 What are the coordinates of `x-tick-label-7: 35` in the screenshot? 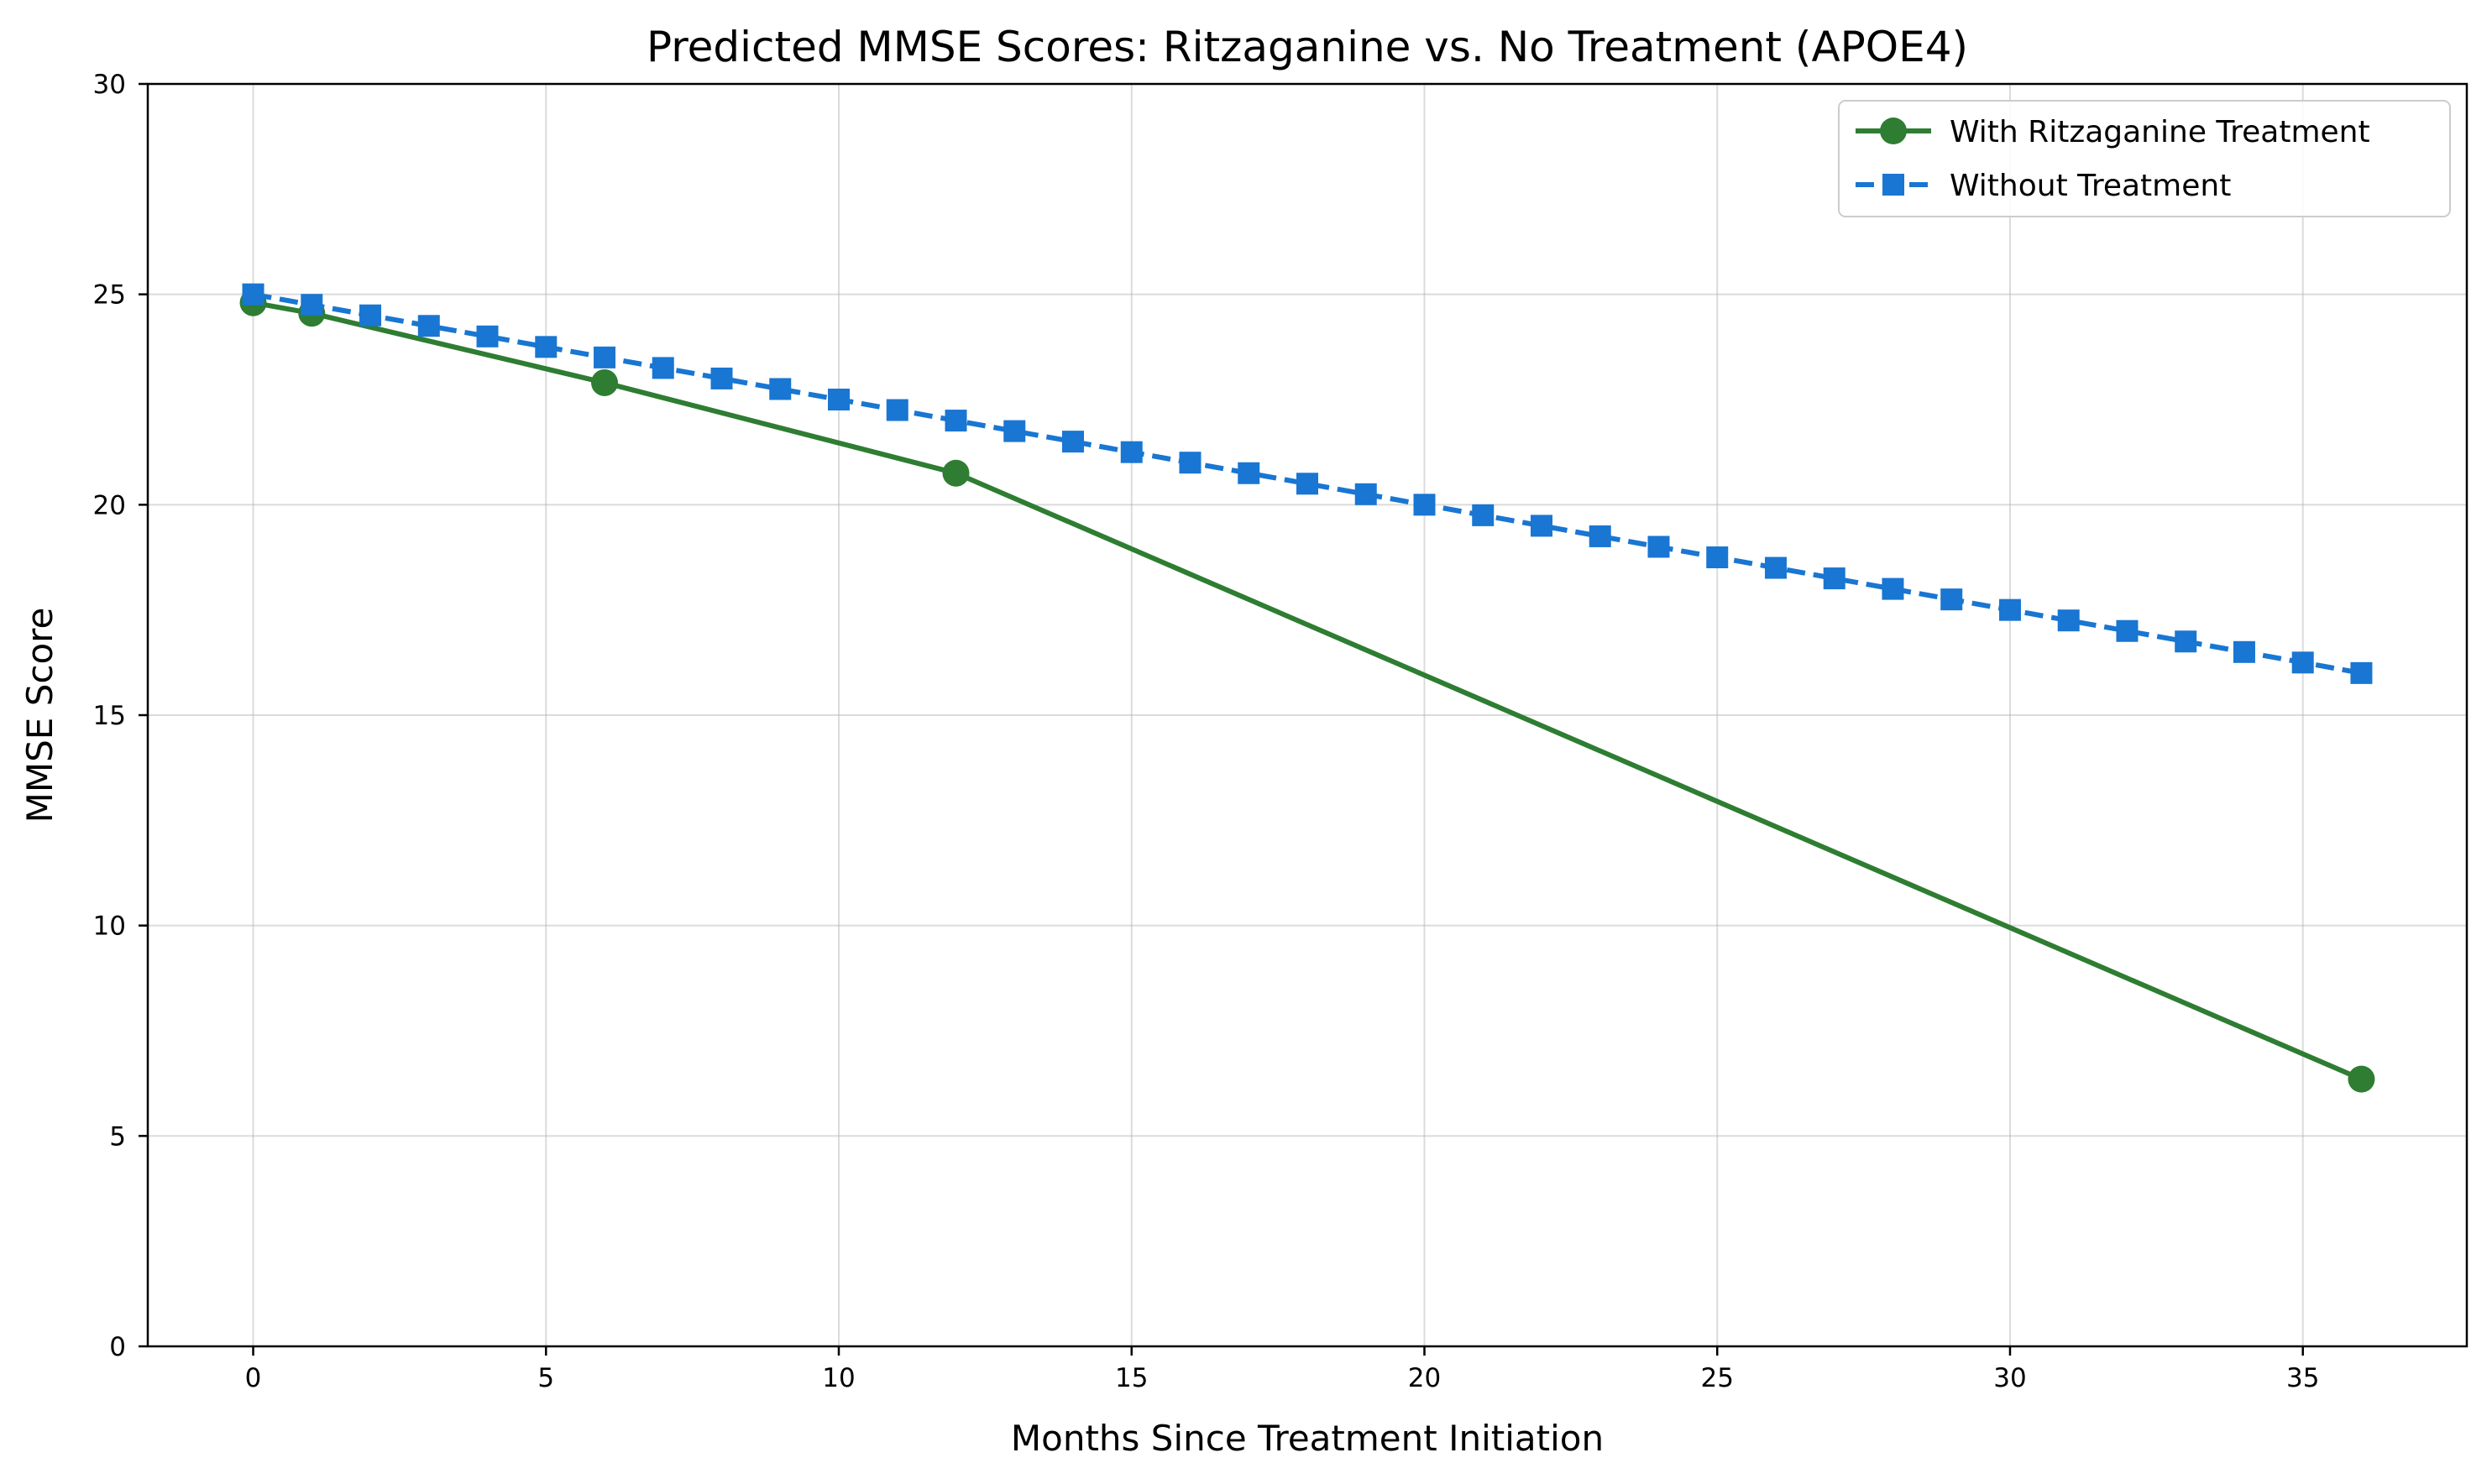 It's located at (2302, 1378).